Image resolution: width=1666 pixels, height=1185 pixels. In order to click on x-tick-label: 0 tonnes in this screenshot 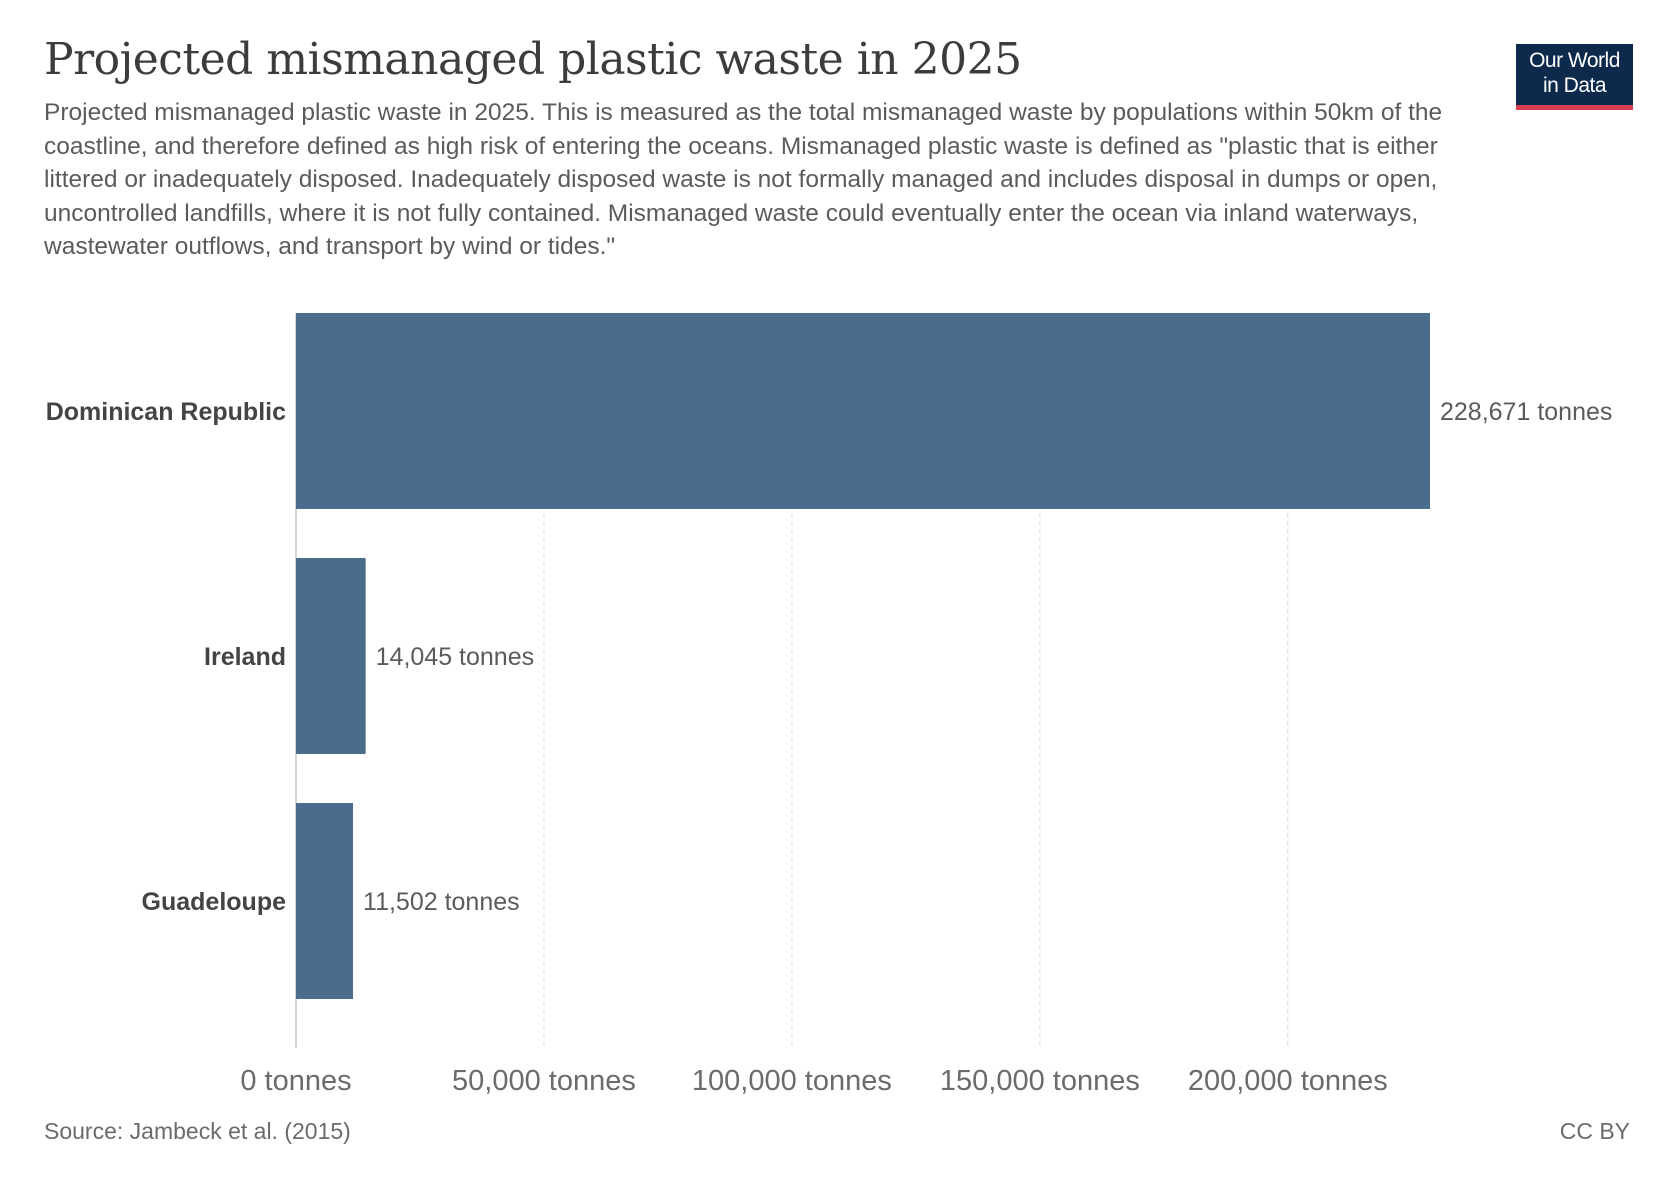, I will do `click(295, 1081)`.